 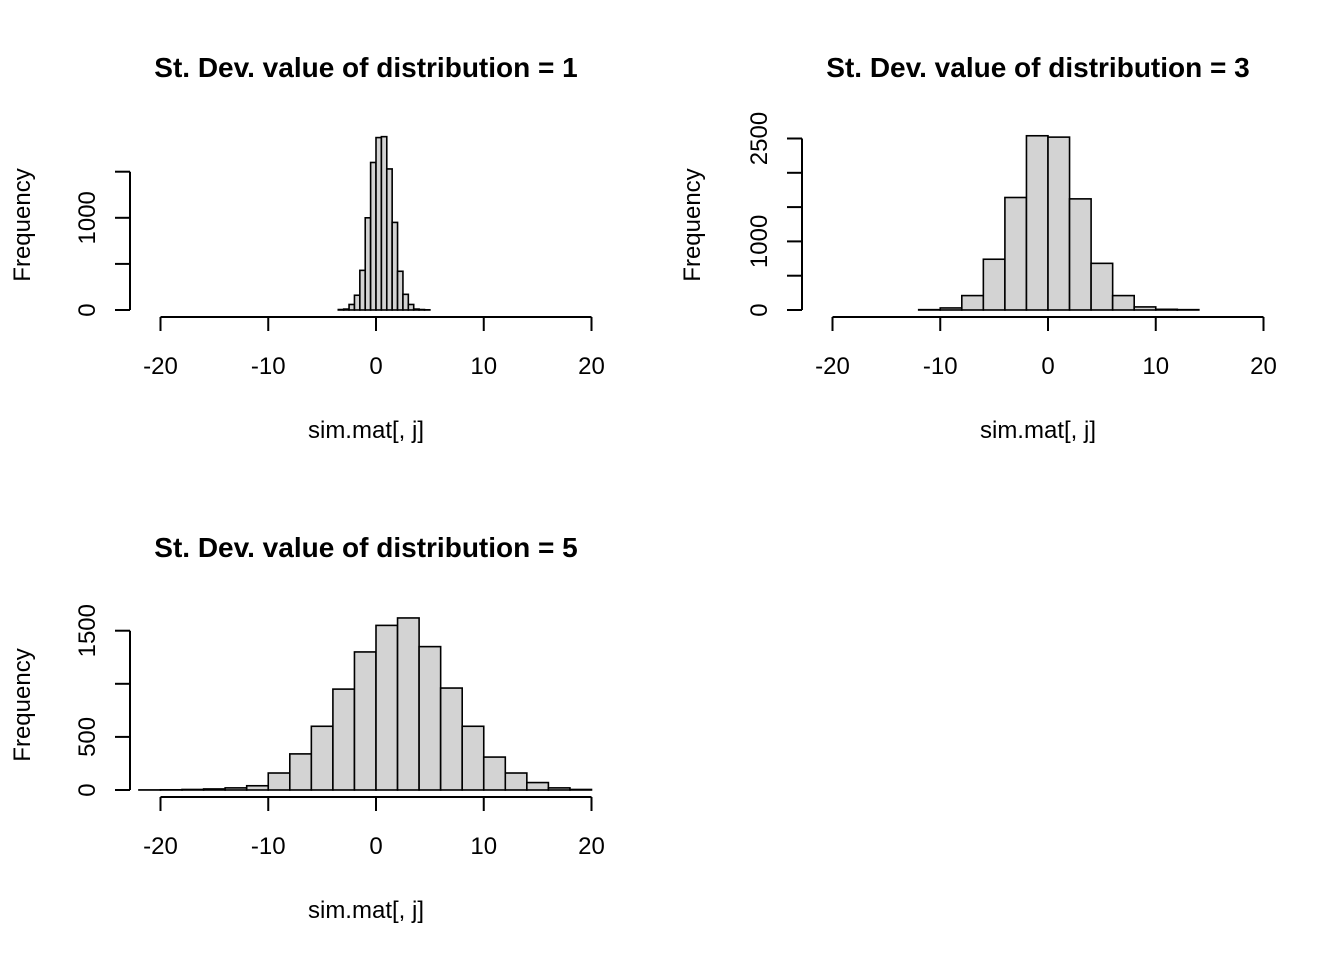 I want to click on panel-3-title: St. Dev. value of distribution = 5, so click(x=365, y=547).